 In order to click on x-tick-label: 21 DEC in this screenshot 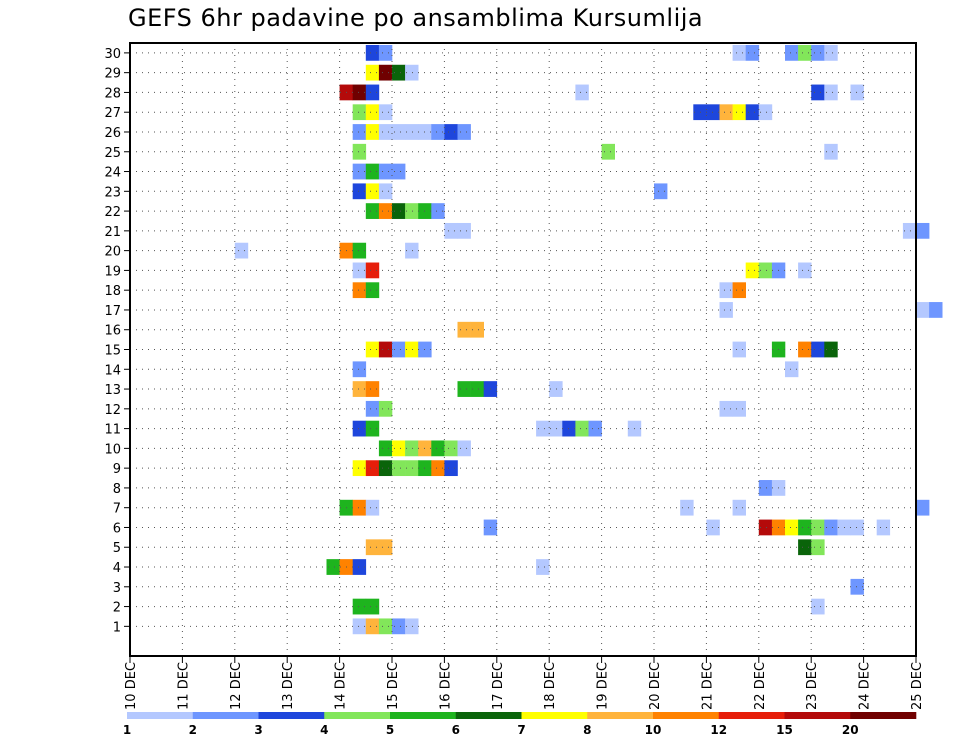, I will do `click(707, 686)`.